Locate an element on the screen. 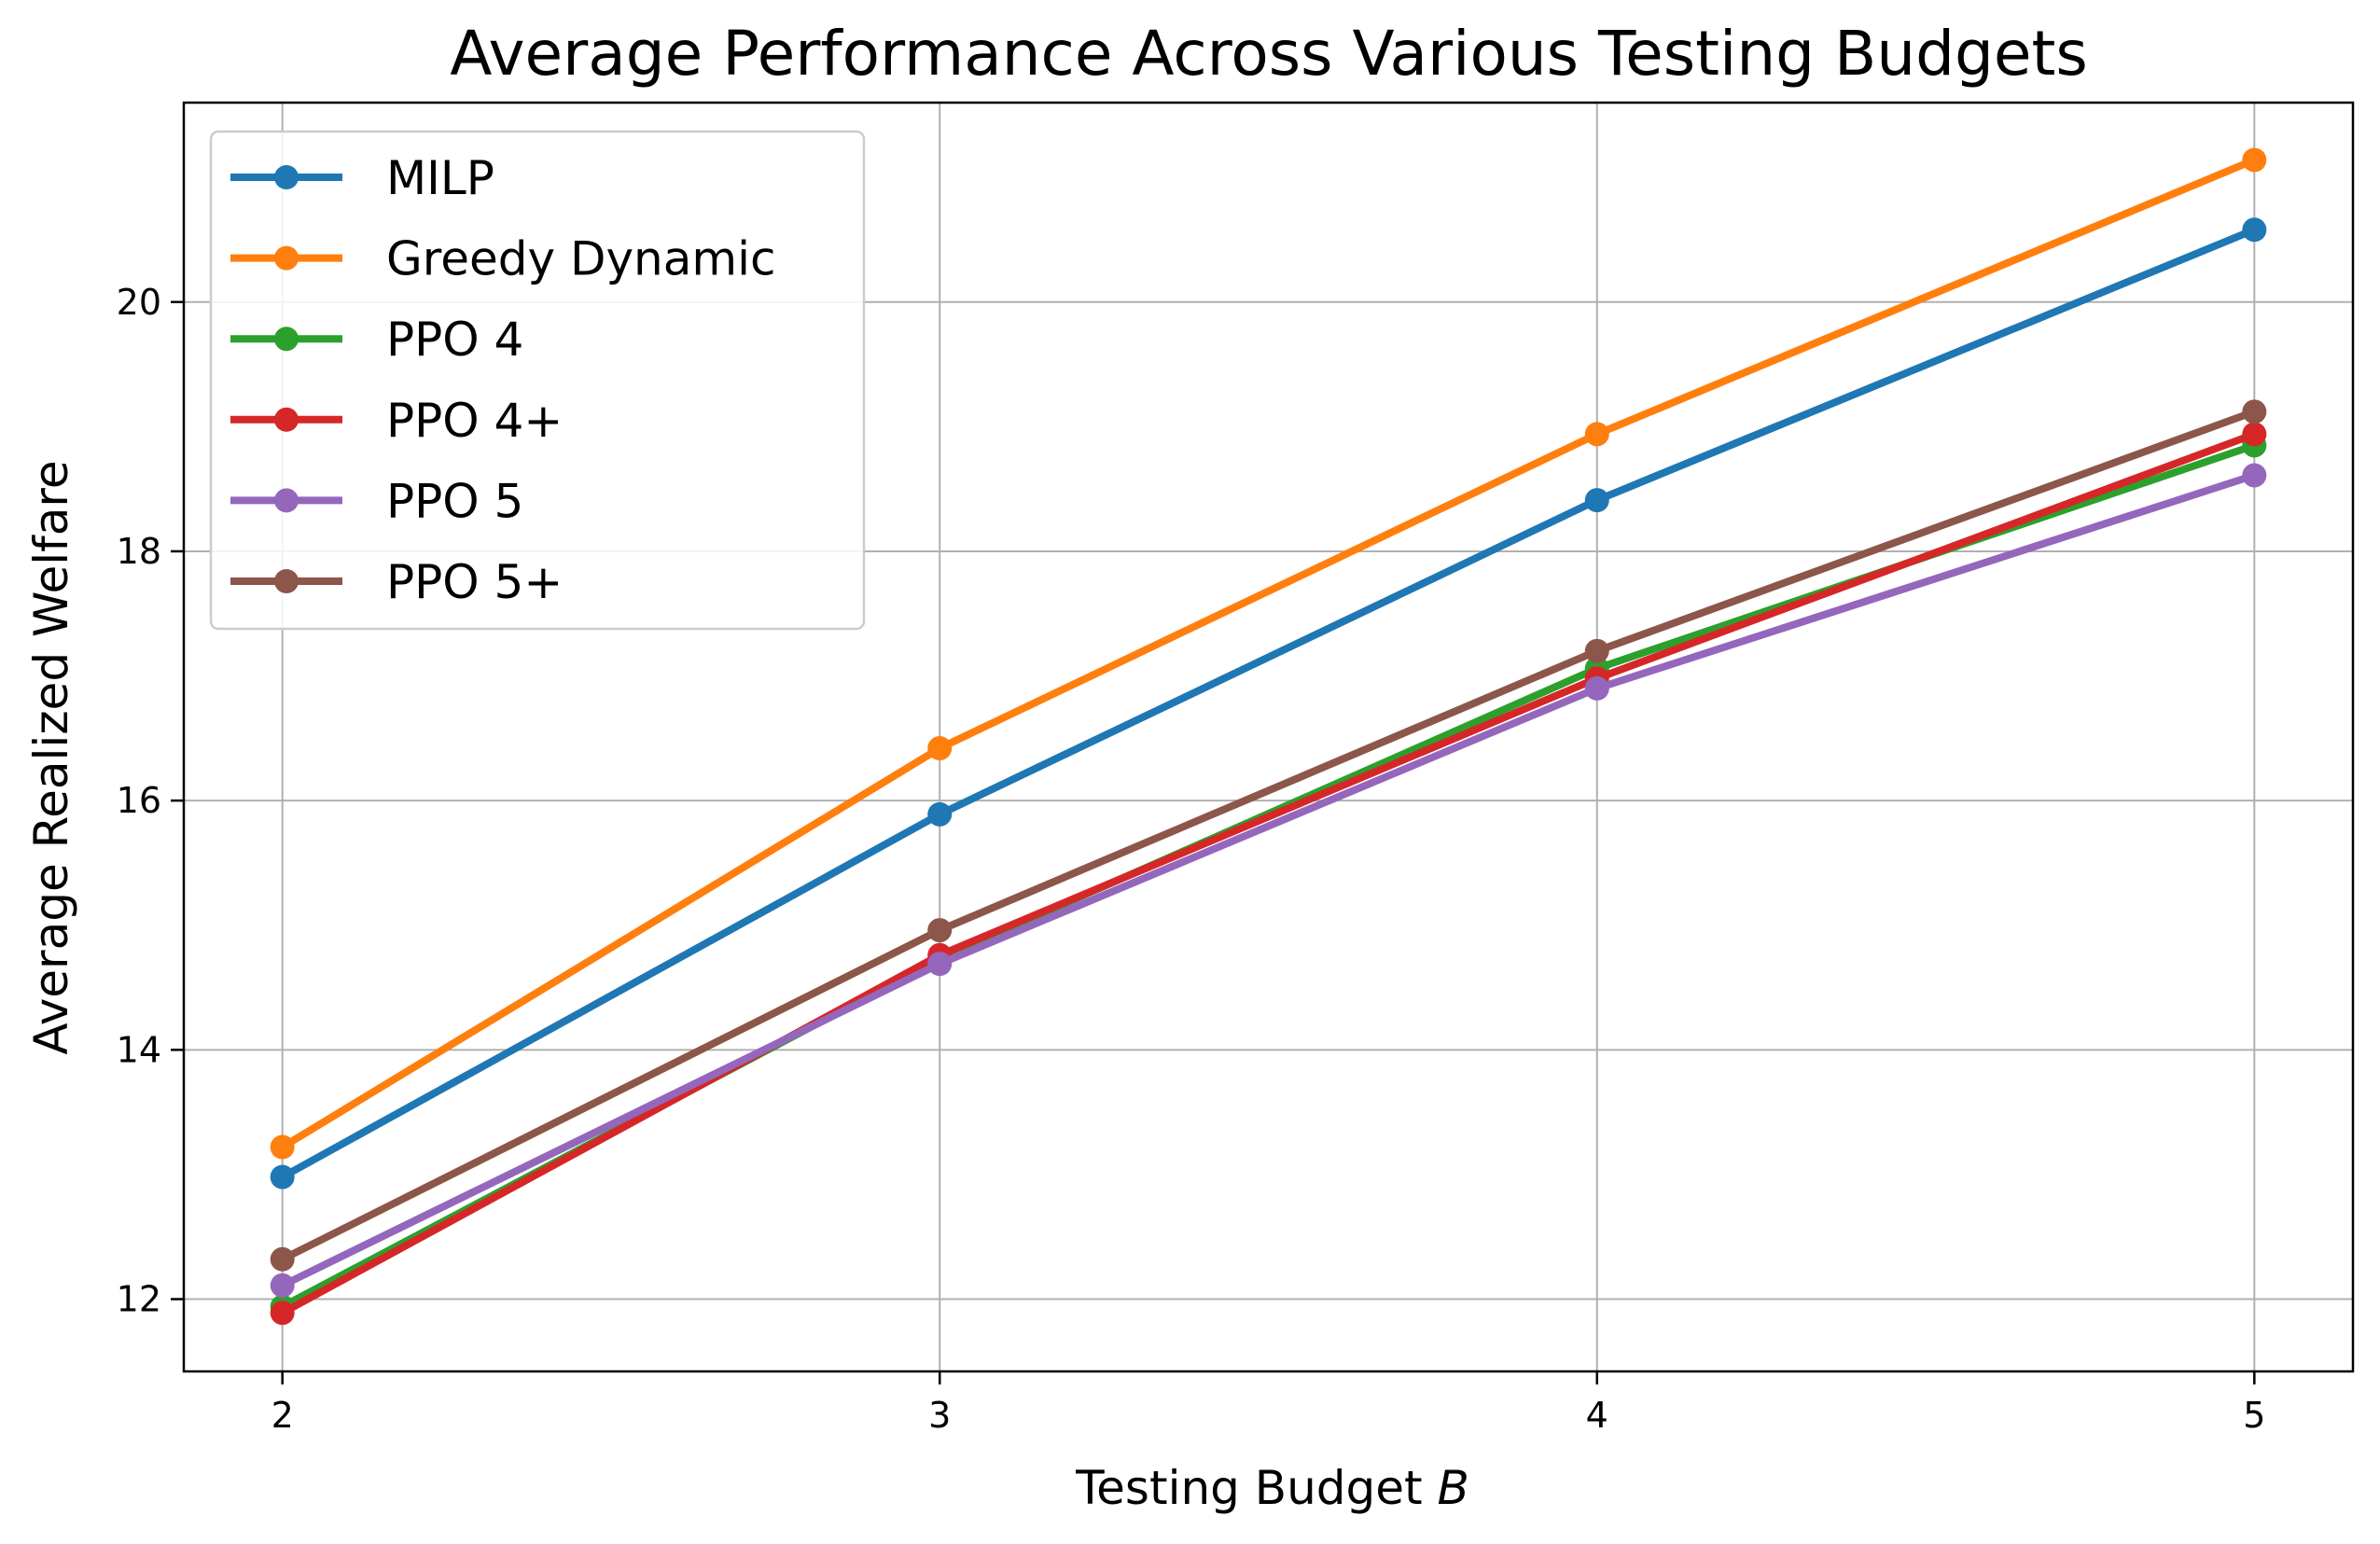  legend-label: PPO 4+ is located at coordinates (474, 421).